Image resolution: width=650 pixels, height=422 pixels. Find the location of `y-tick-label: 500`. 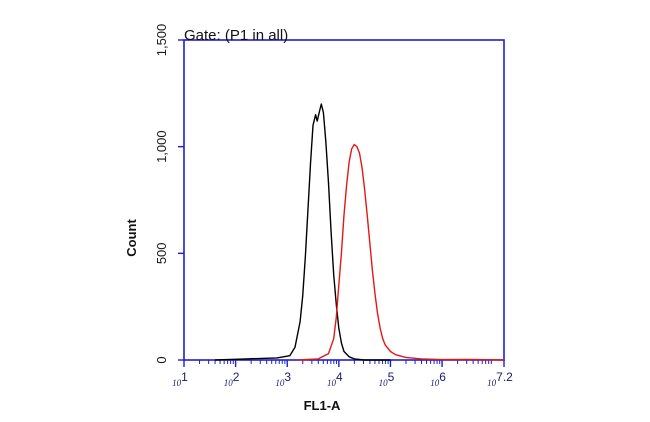

y-tick-label: 500 is located at coordinates (161, 253).